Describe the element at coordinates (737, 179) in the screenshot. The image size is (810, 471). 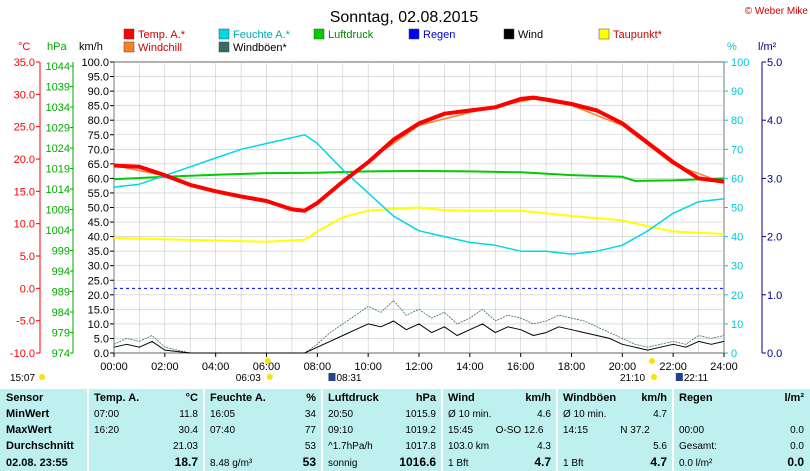
I see `humidity-tick-label: 60` at that location.